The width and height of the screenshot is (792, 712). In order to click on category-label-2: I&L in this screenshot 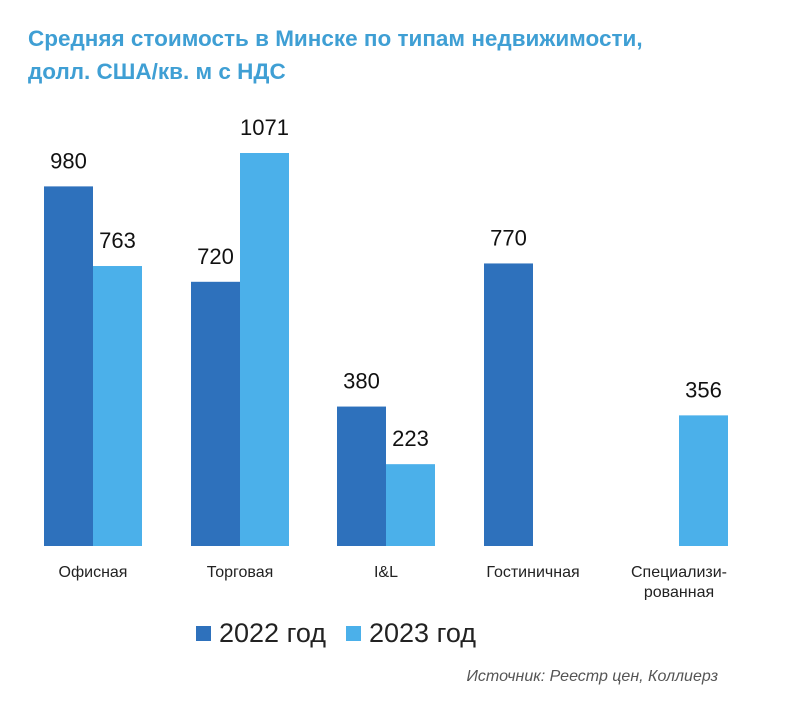, I will do `click(386, 572)`.